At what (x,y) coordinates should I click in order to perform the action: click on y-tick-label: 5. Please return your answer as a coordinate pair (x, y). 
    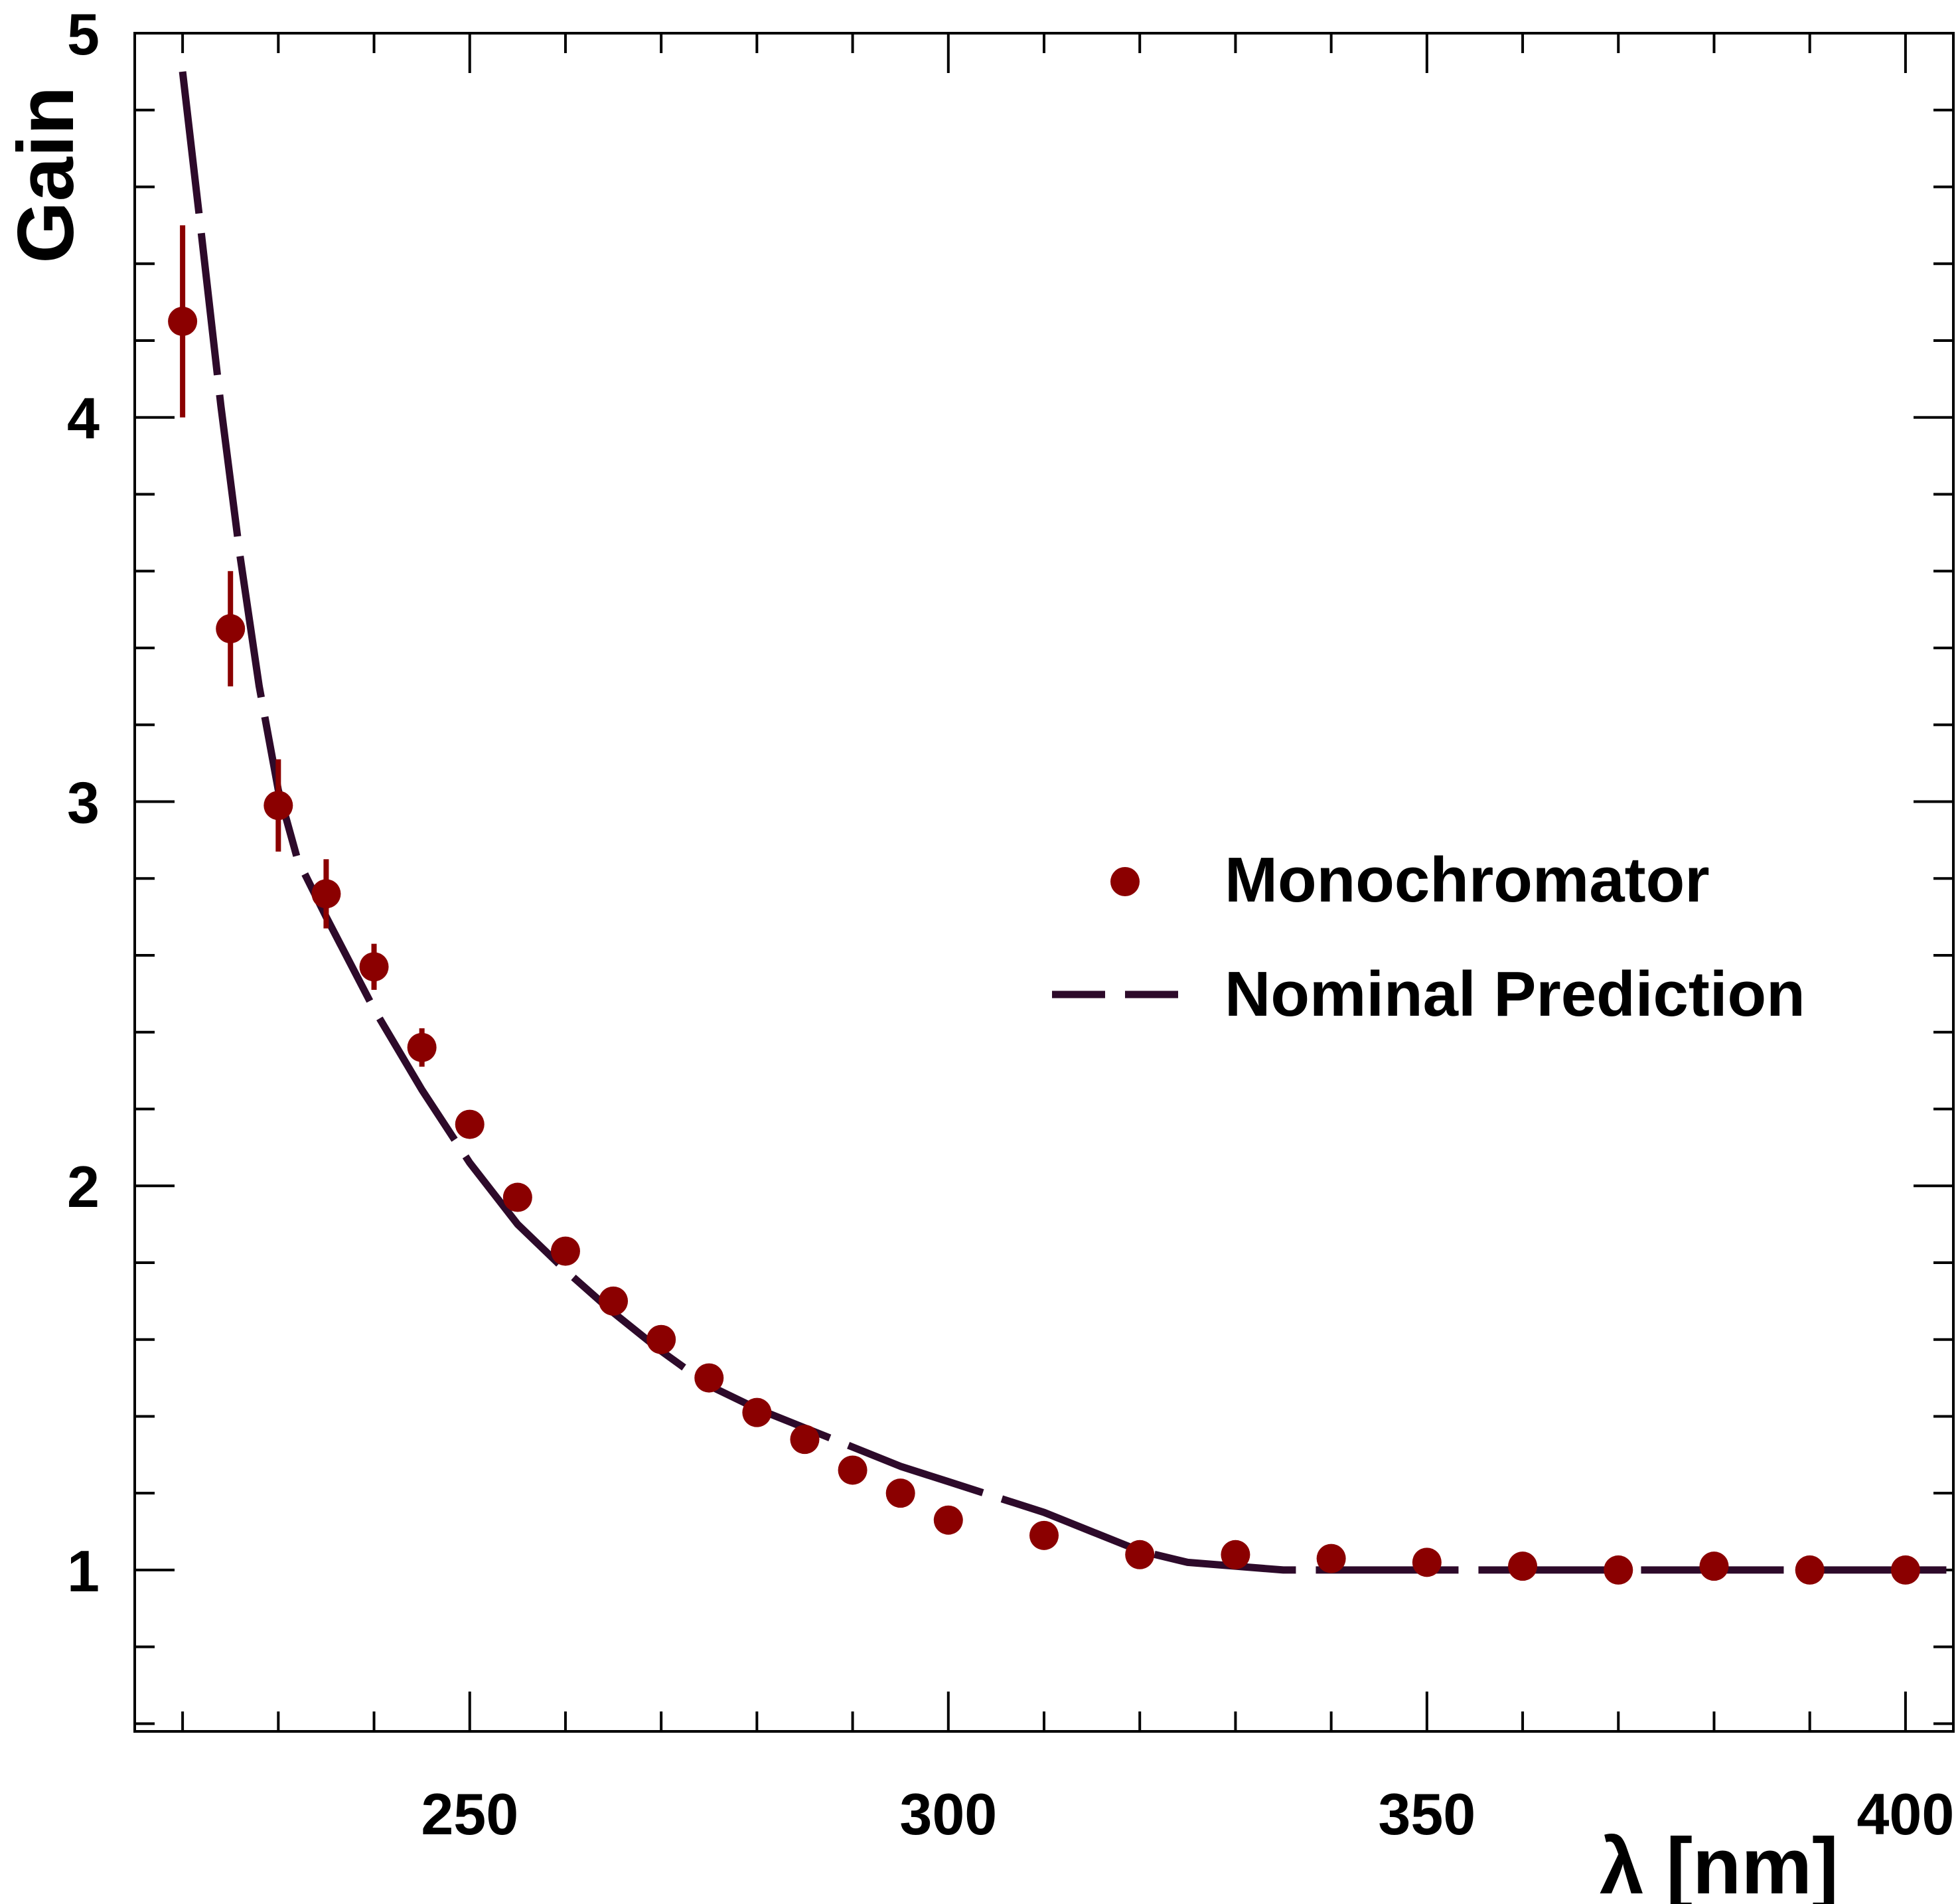
    Looking at the image, I should click on (83, 34).